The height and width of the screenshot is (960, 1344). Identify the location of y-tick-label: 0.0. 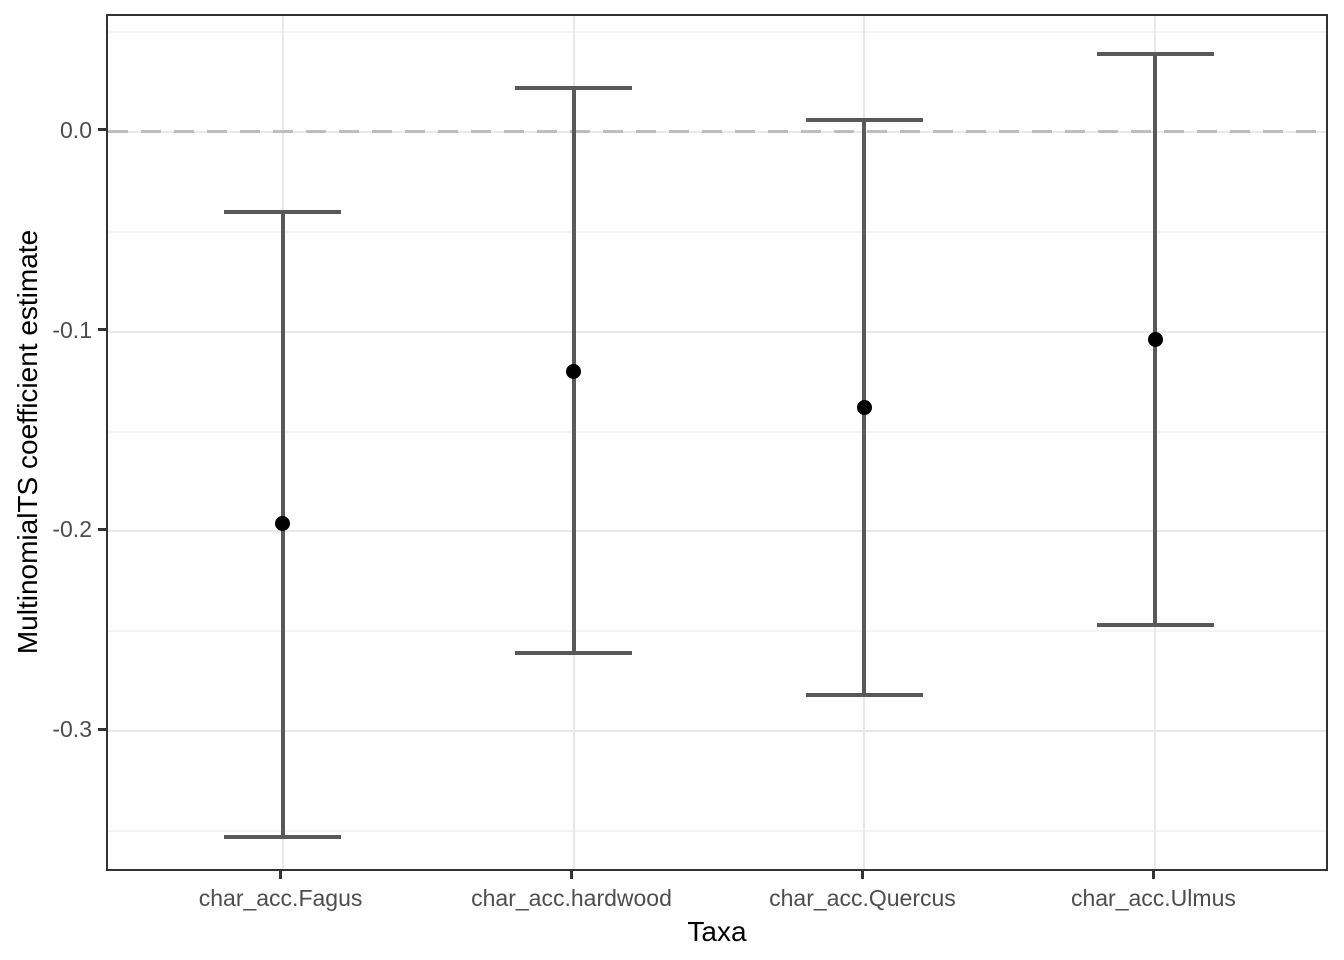
(76, 129).